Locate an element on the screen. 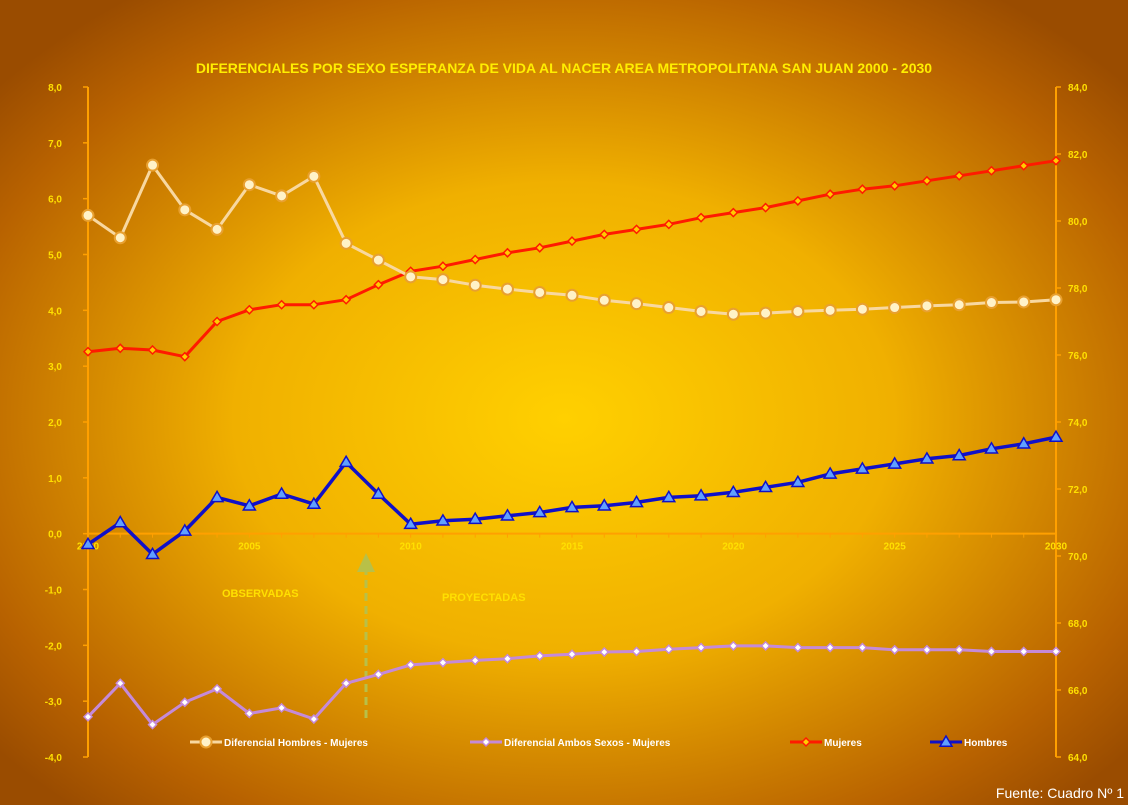  y-right-tick-label: 72,0 is located at coordinates (1078, 490).